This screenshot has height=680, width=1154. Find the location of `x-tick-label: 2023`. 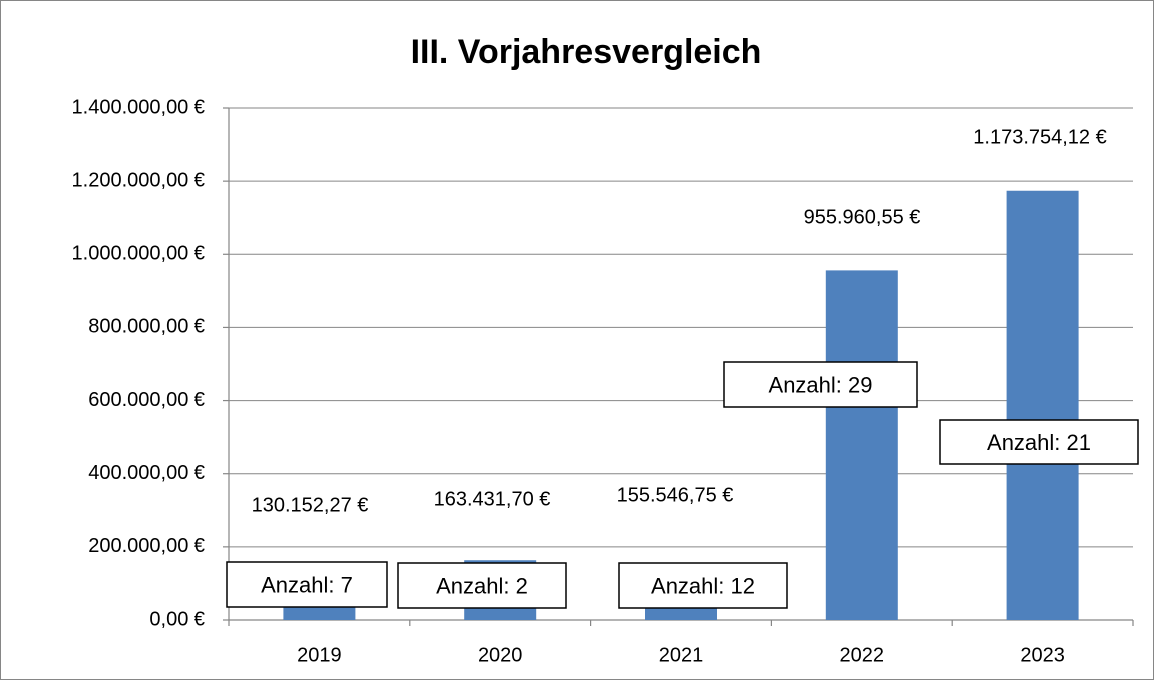

x-tick-label: 2023 is located at coordinates (1042, 655).